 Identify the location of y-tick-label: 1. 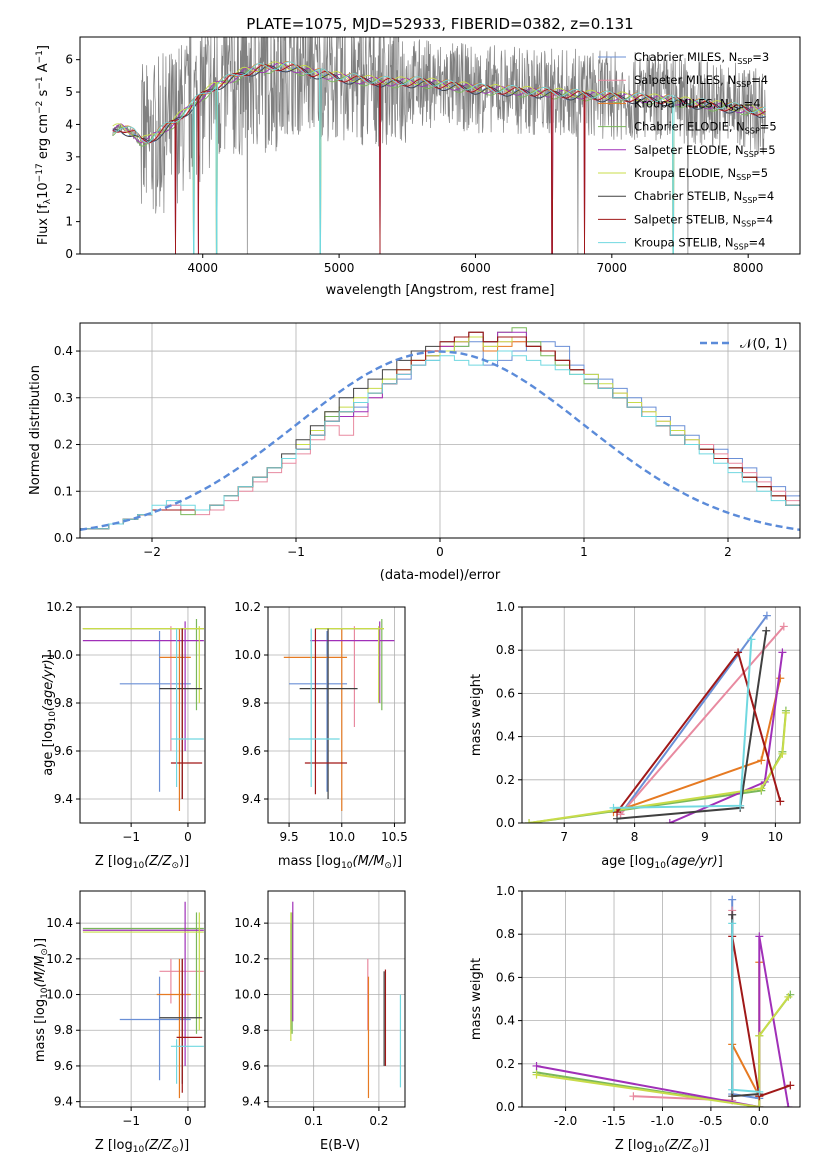
(69, 222).